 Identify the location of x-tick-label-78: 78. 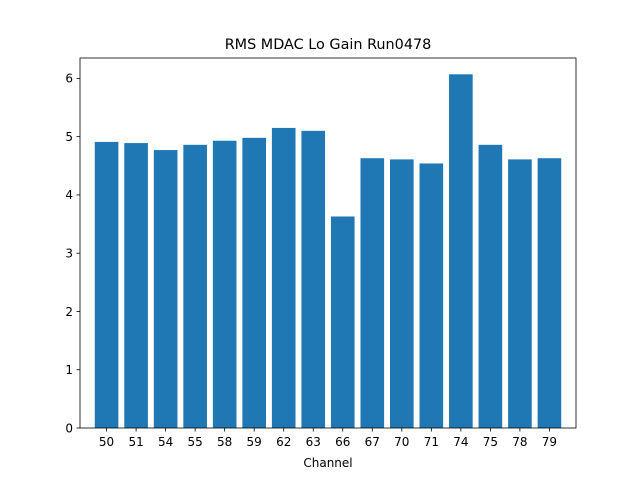
(519, 442).